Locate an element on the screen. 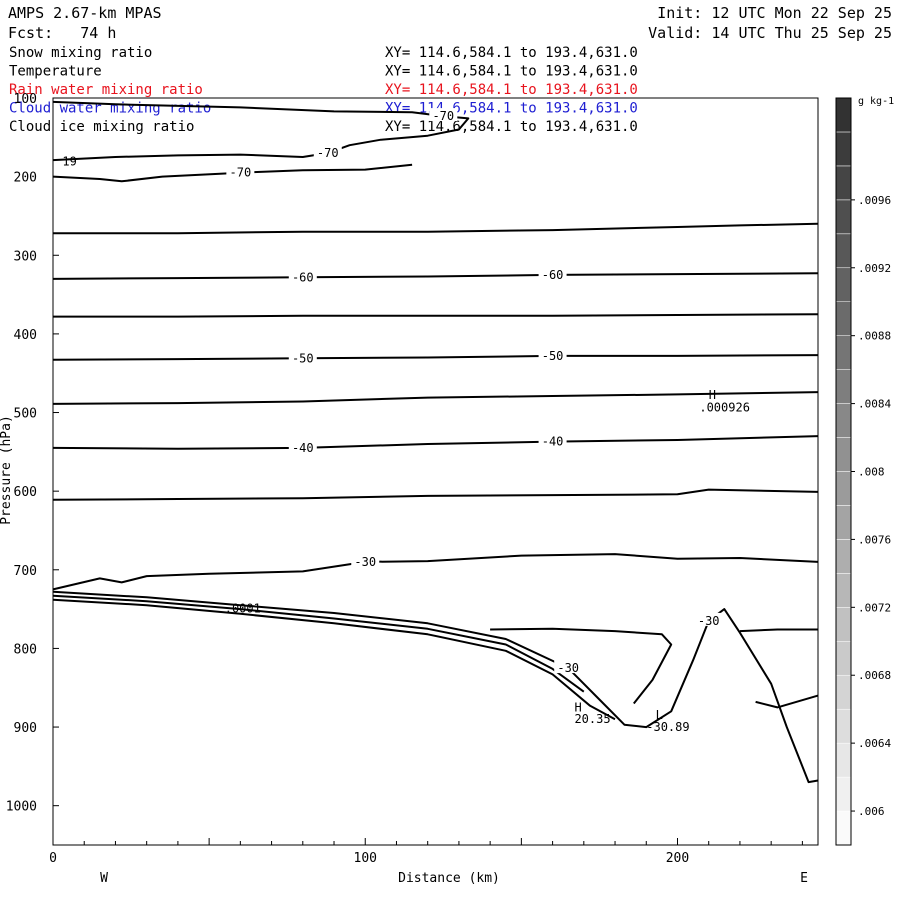  colorbar-unit: g kg-1 is located at coordinates (876, 101).